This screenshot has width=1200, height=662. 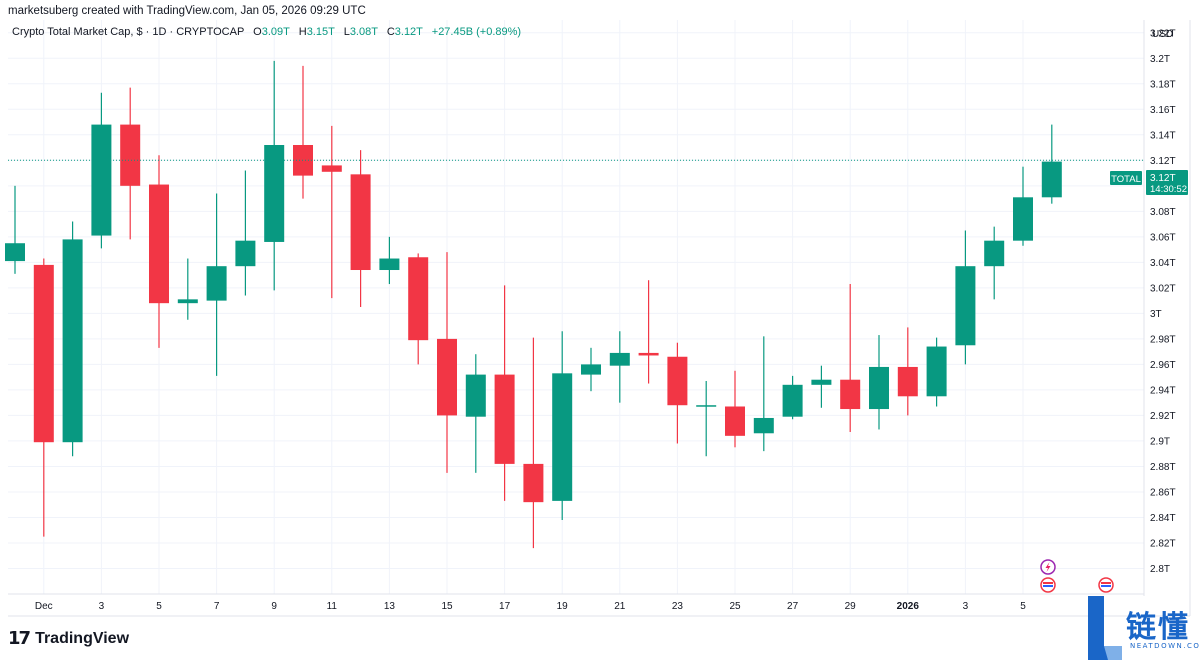 I want to click on price-tick-label: 2.92T, so click(x=1163, y=416).